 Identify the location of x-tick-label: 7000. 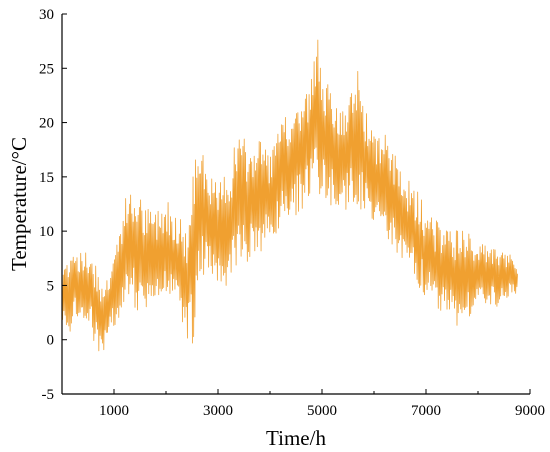
(426, 411).